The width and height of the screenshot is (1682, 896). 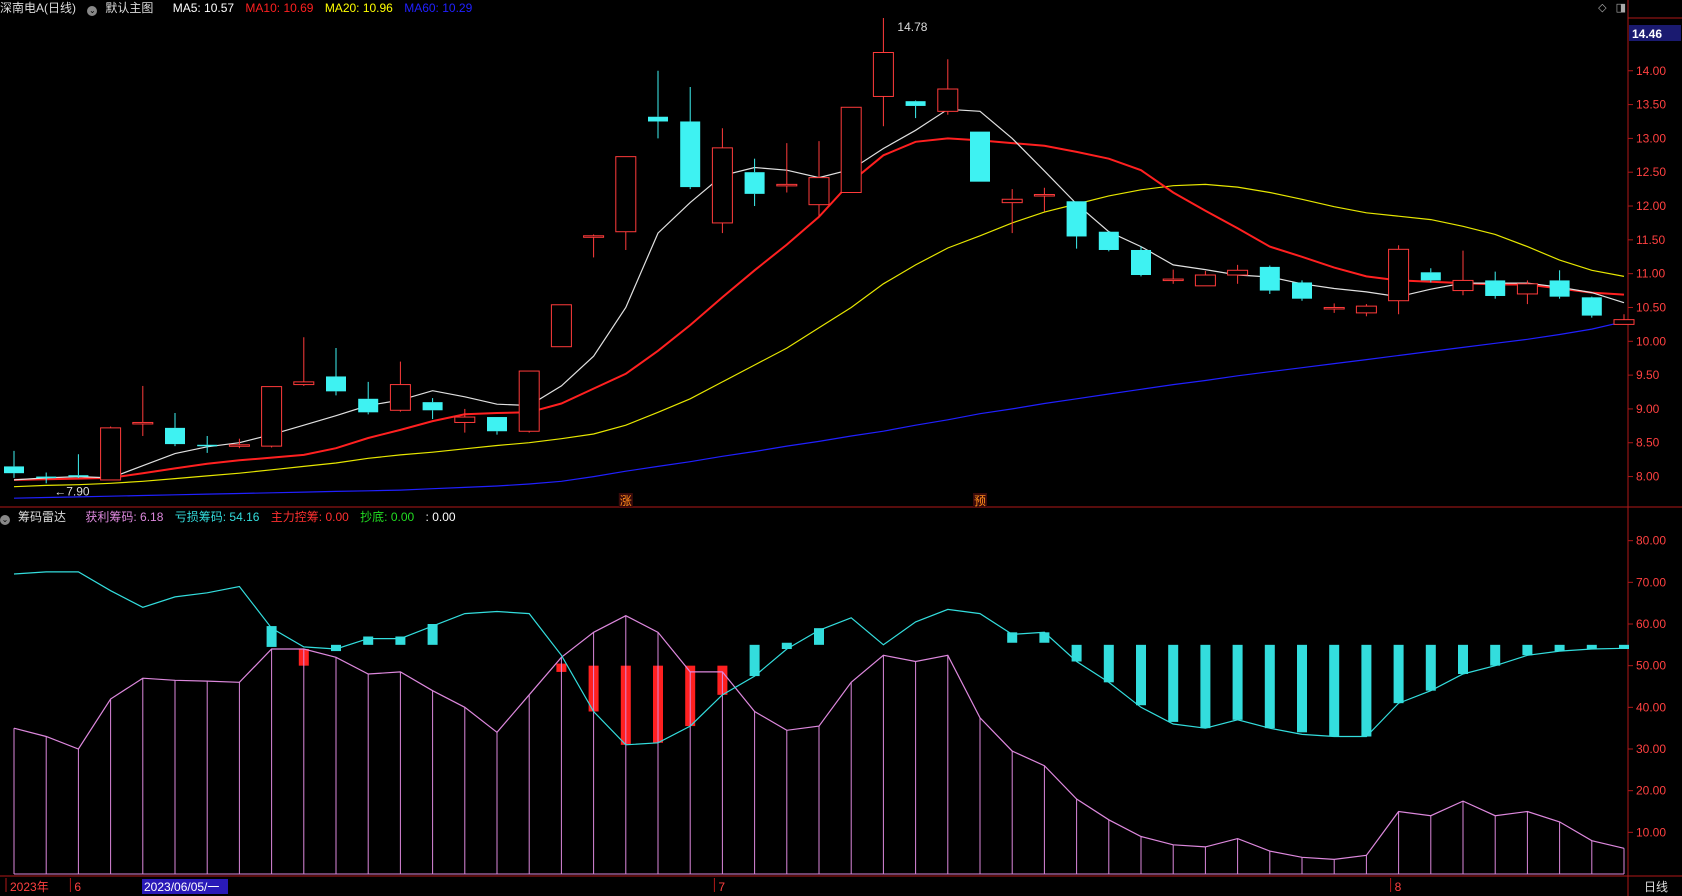 What do you see at coordinates (29, 887) in the screenshot?
I see `time-label: 2023年` at bounding box center [29, 887].